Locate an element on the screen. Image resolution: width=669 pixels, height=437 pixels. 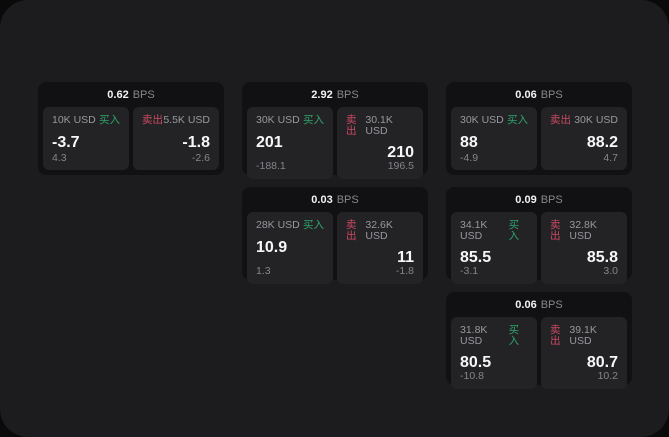
tile-top-row: 卖出 30.1K USD is located at coordinates (380, 125).